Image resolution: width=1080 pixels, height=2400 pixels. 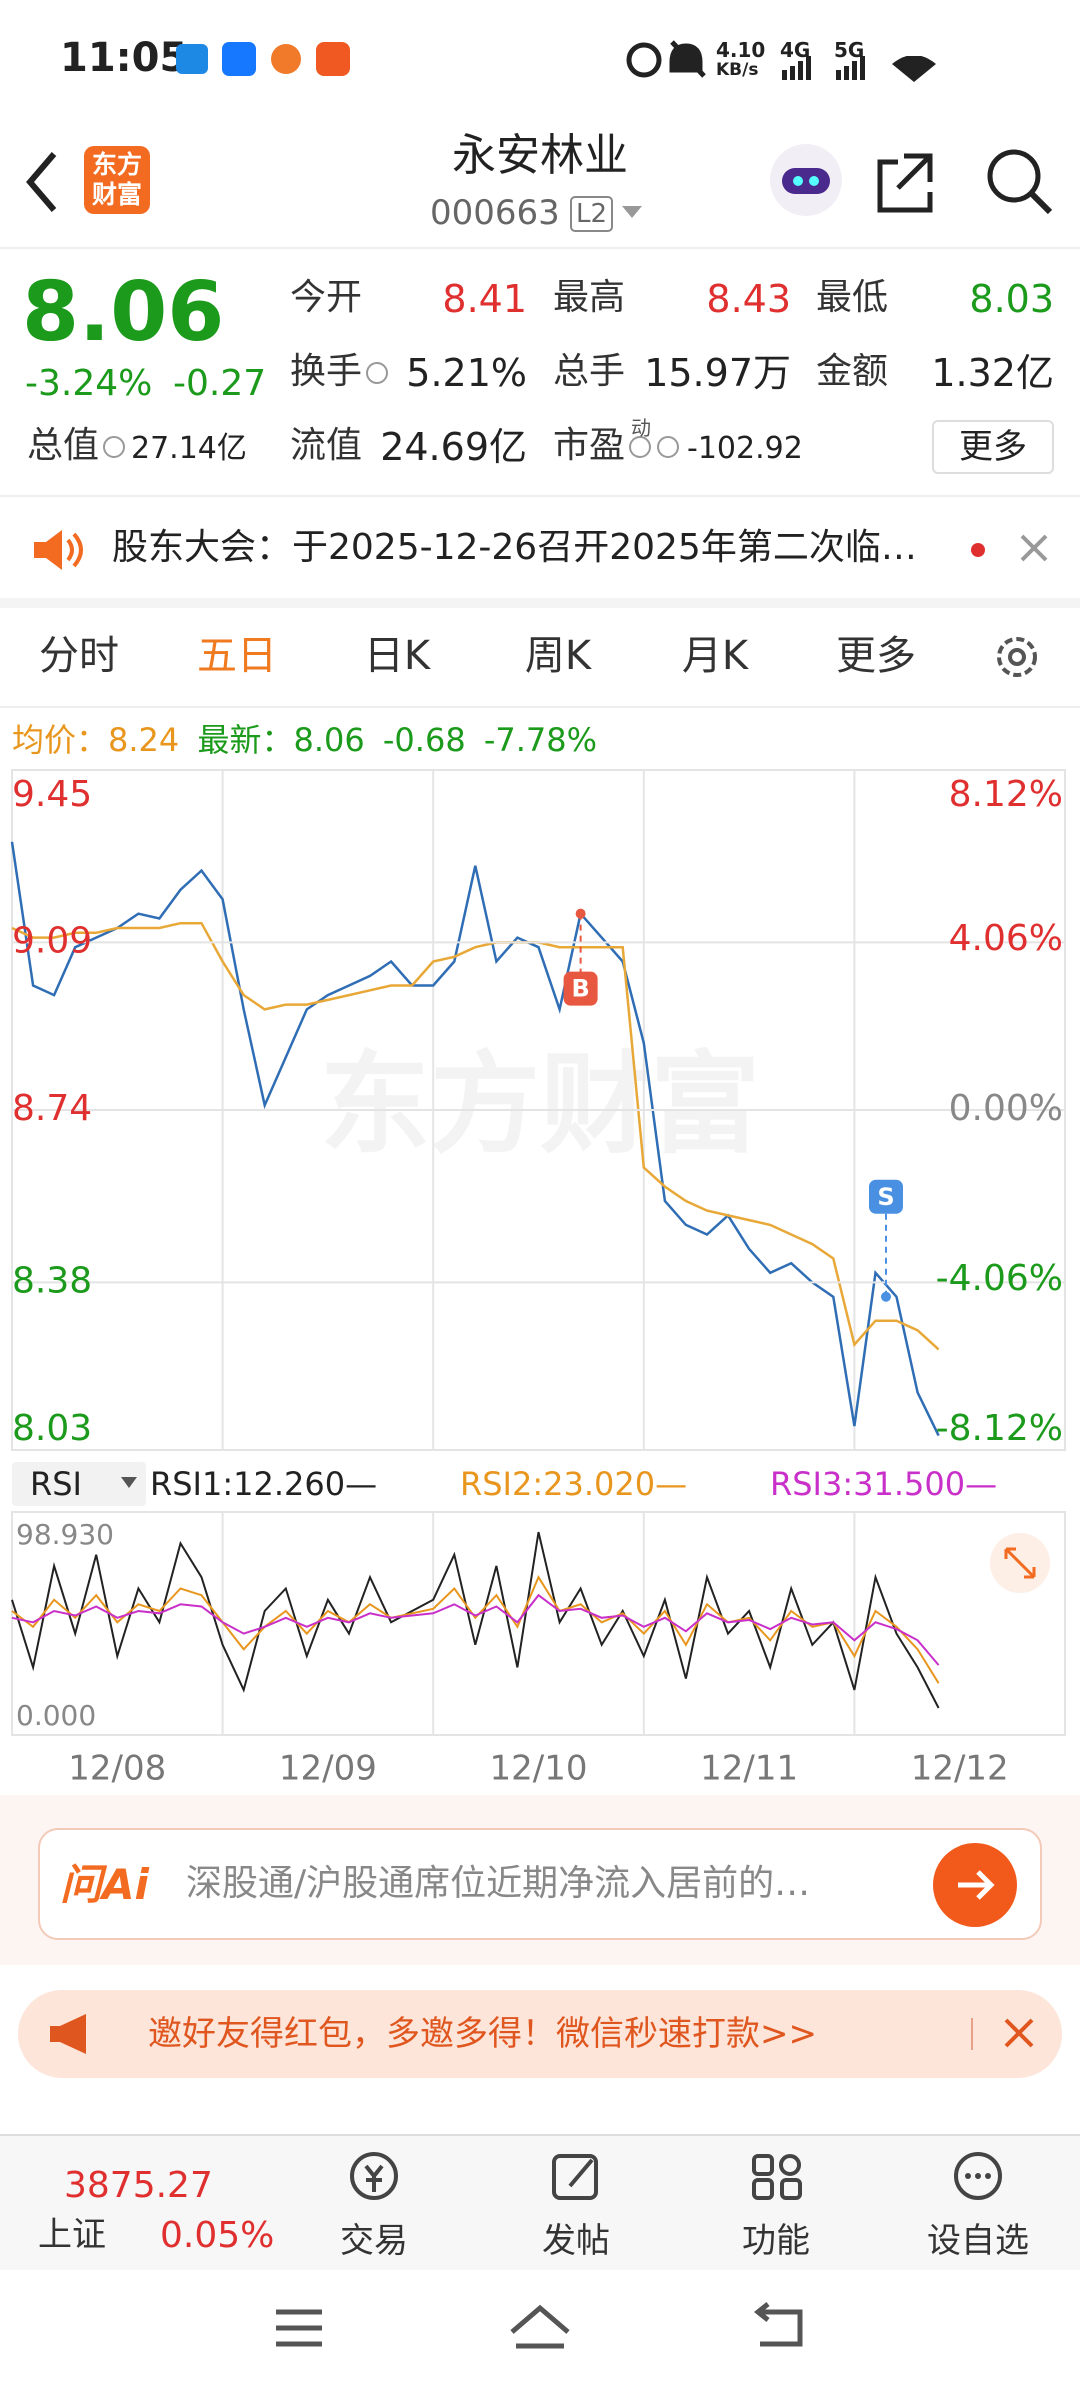 I want to click on nav-label: 功能, so click(x=776, y=2241).